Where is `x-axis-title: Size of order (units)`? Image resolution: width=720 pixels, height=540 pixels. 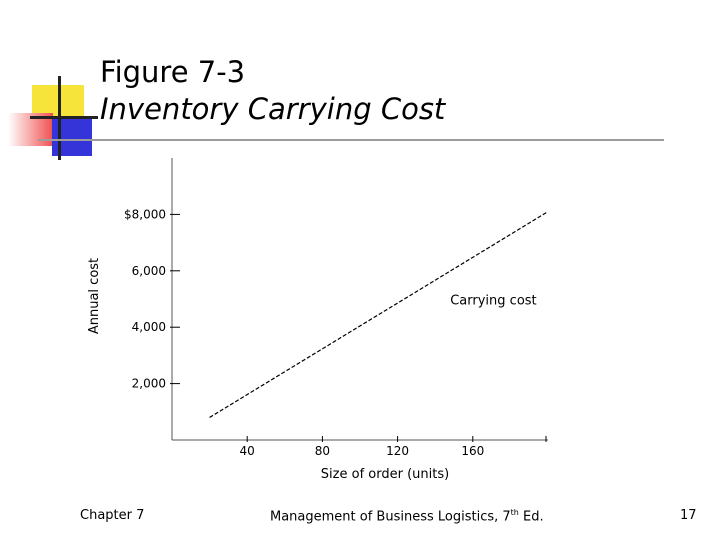 x-axis-title: Size of order (units) is located at coordinates (385, 474).